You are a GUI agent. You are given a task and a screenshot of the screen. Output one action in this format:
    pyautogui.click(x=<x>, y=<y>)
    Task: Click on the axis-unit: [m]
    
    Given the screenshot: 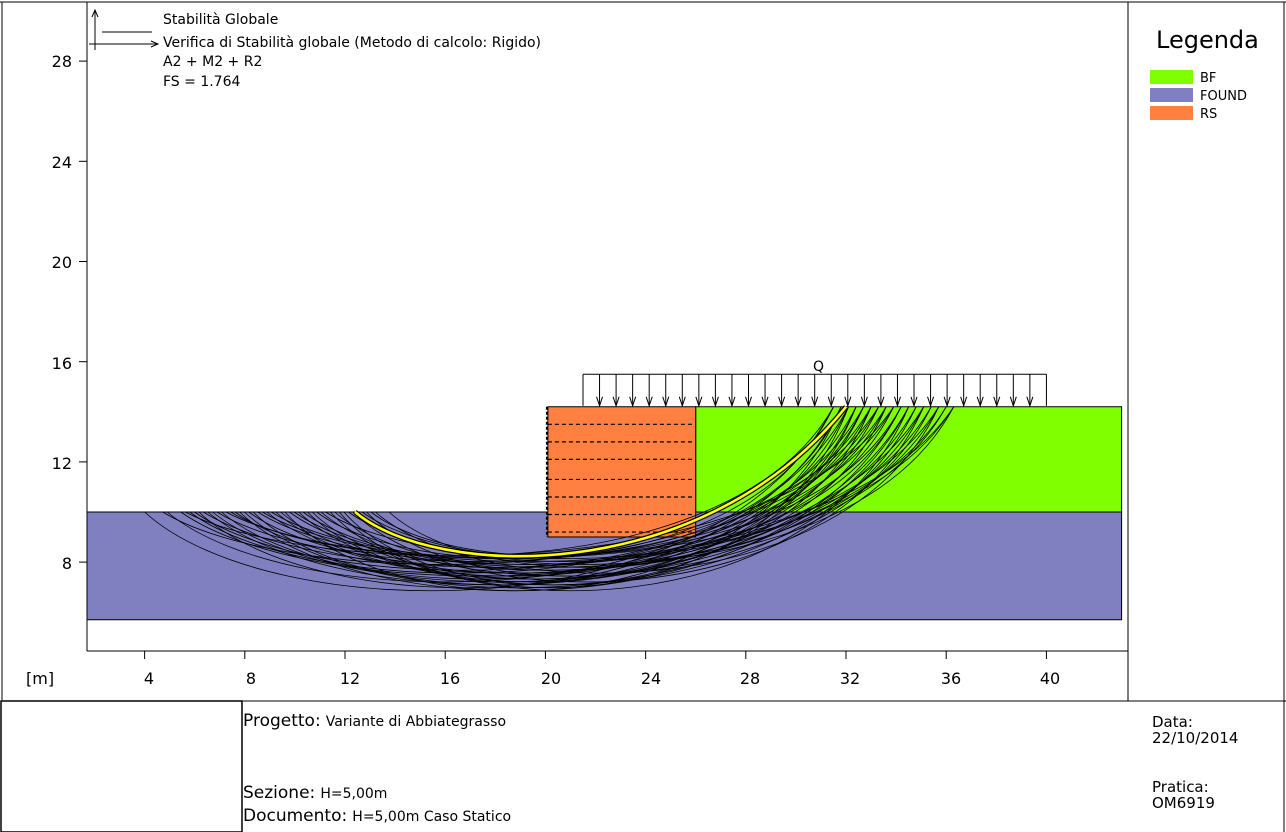 What is the action you would take?
    pyautogui.click(x=40, y=678)
    